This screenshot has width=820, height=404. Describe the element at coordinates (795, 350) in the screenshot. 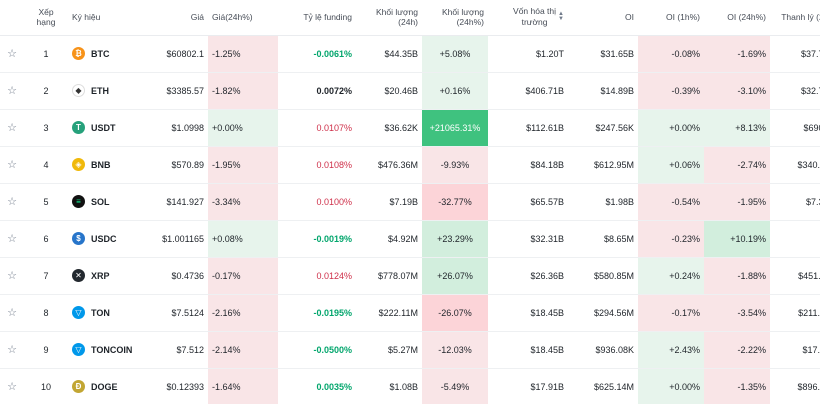

I see `liquidation-cell: $17.79K` at that location.